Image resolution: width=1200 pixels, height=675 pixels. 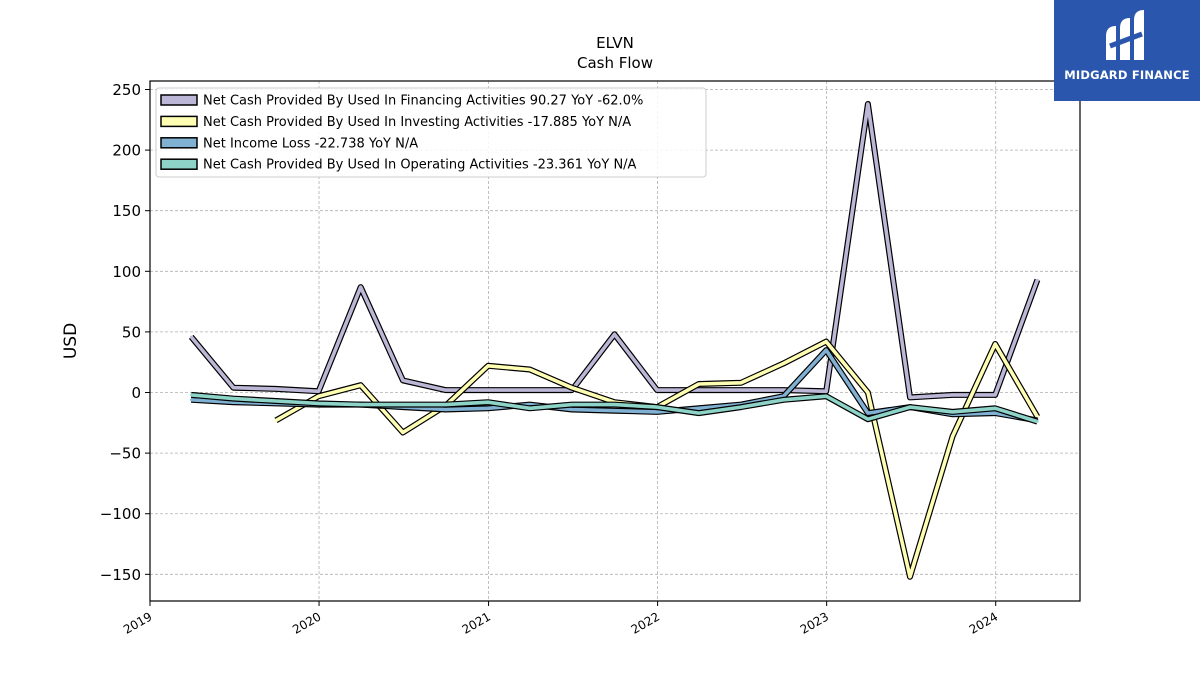 I want to click on x-tick-label: 2019, so click(x=137, y=622).